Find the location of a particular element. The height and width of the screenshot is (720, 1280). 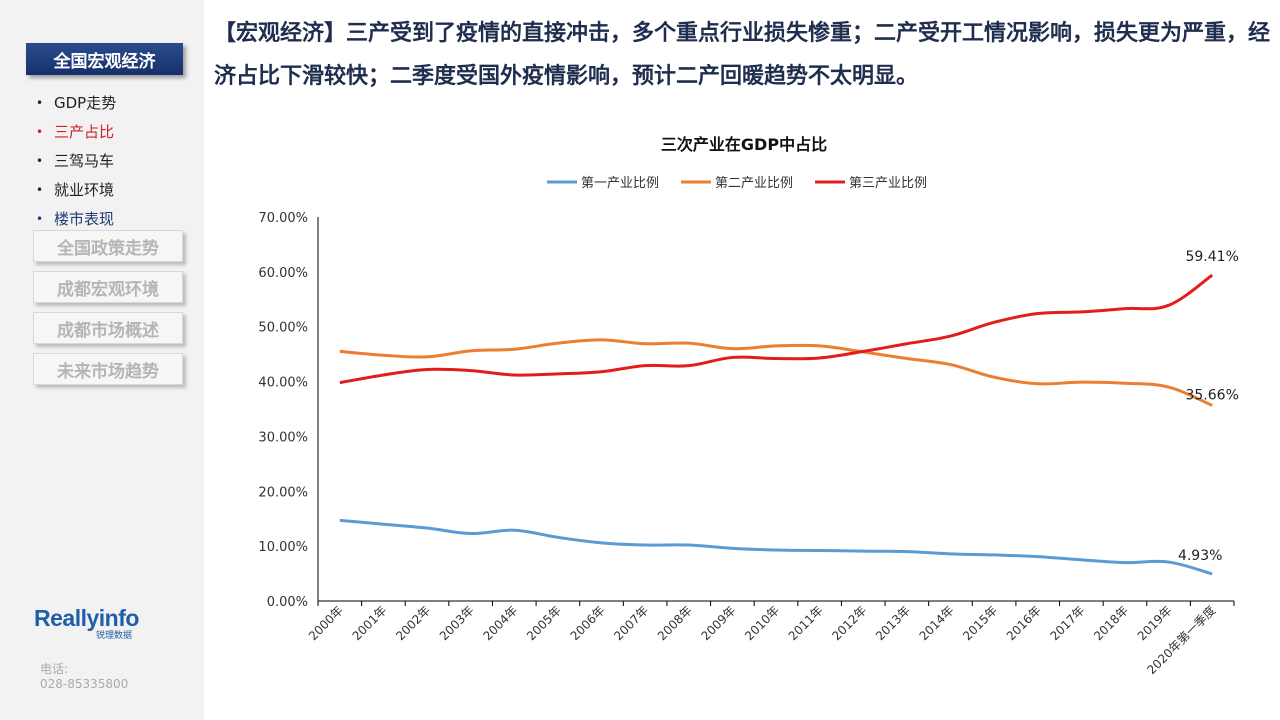

sub-nav-label: 三产占比 is located at coordinates (84, 132).